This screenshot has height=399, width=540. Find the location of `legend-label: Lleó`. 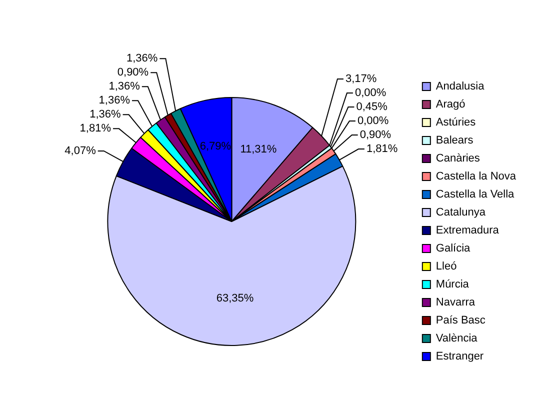

legend-label: Lleó is located at coordinates (446, 266).